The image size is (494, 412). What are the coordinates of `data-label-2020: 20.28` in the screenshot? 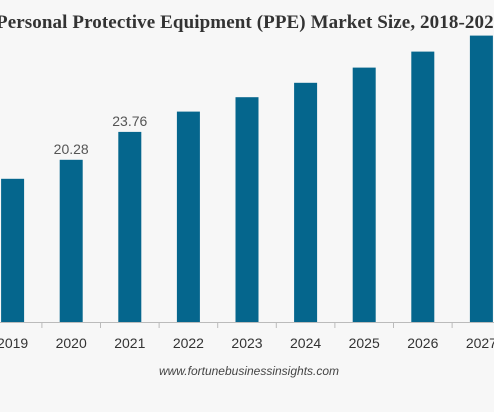 It's located at (71, 149).